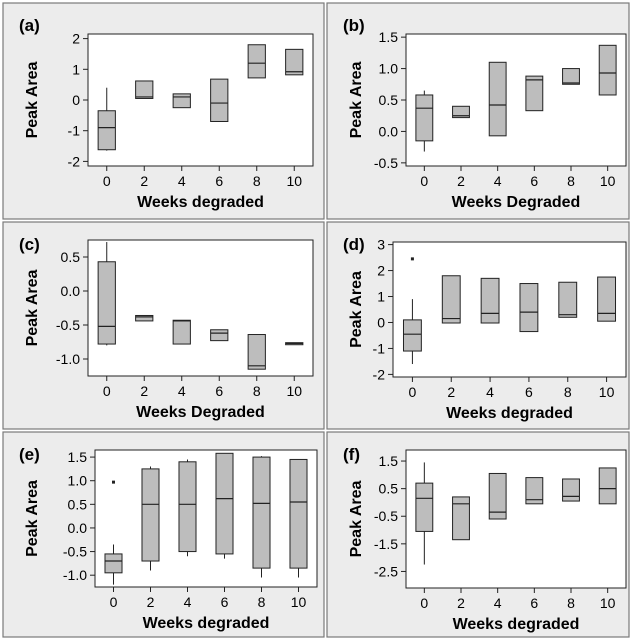 This screenshot has height=639, width=630. I want to click on panel-label: (f), so click(351, 454).